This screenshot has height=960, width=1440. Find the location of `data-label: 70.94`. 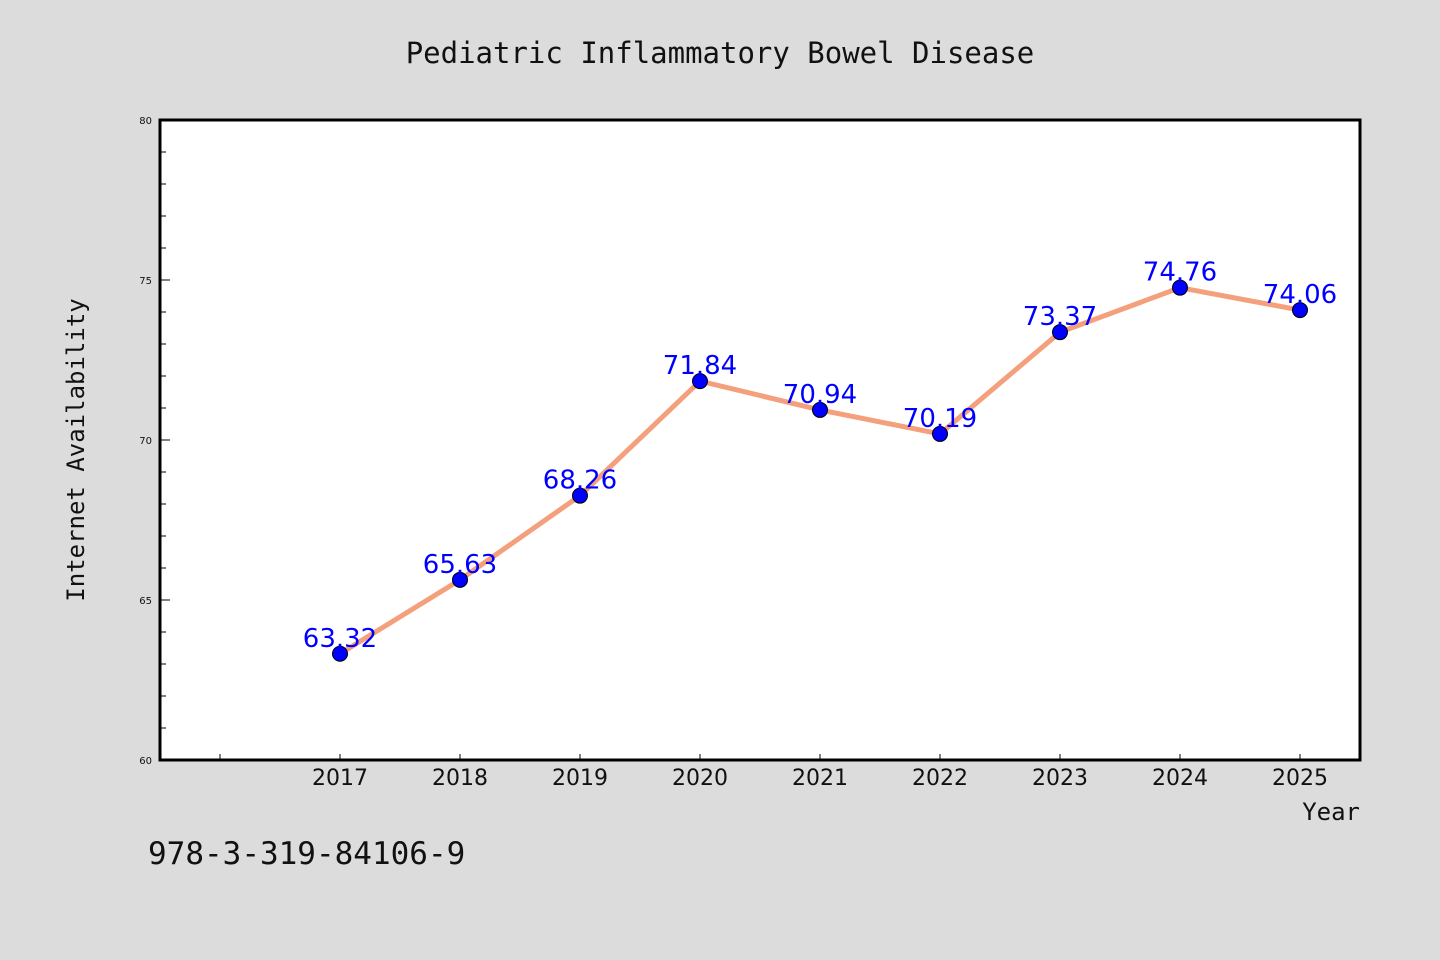

data-label: 70.94 is located at coordinates (820, 395).